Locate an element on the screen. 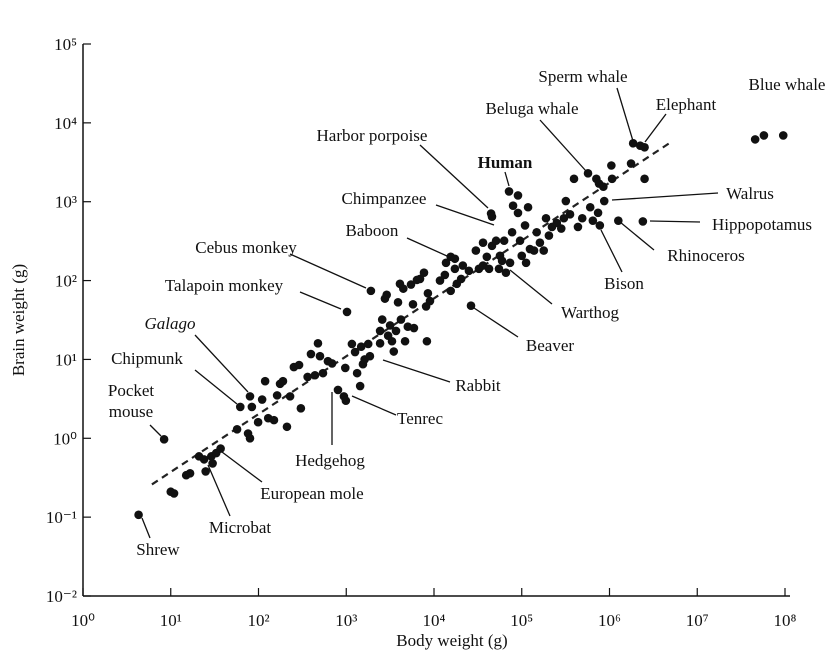  annotation: Rhinoceros is located at coordinates (705, 255).